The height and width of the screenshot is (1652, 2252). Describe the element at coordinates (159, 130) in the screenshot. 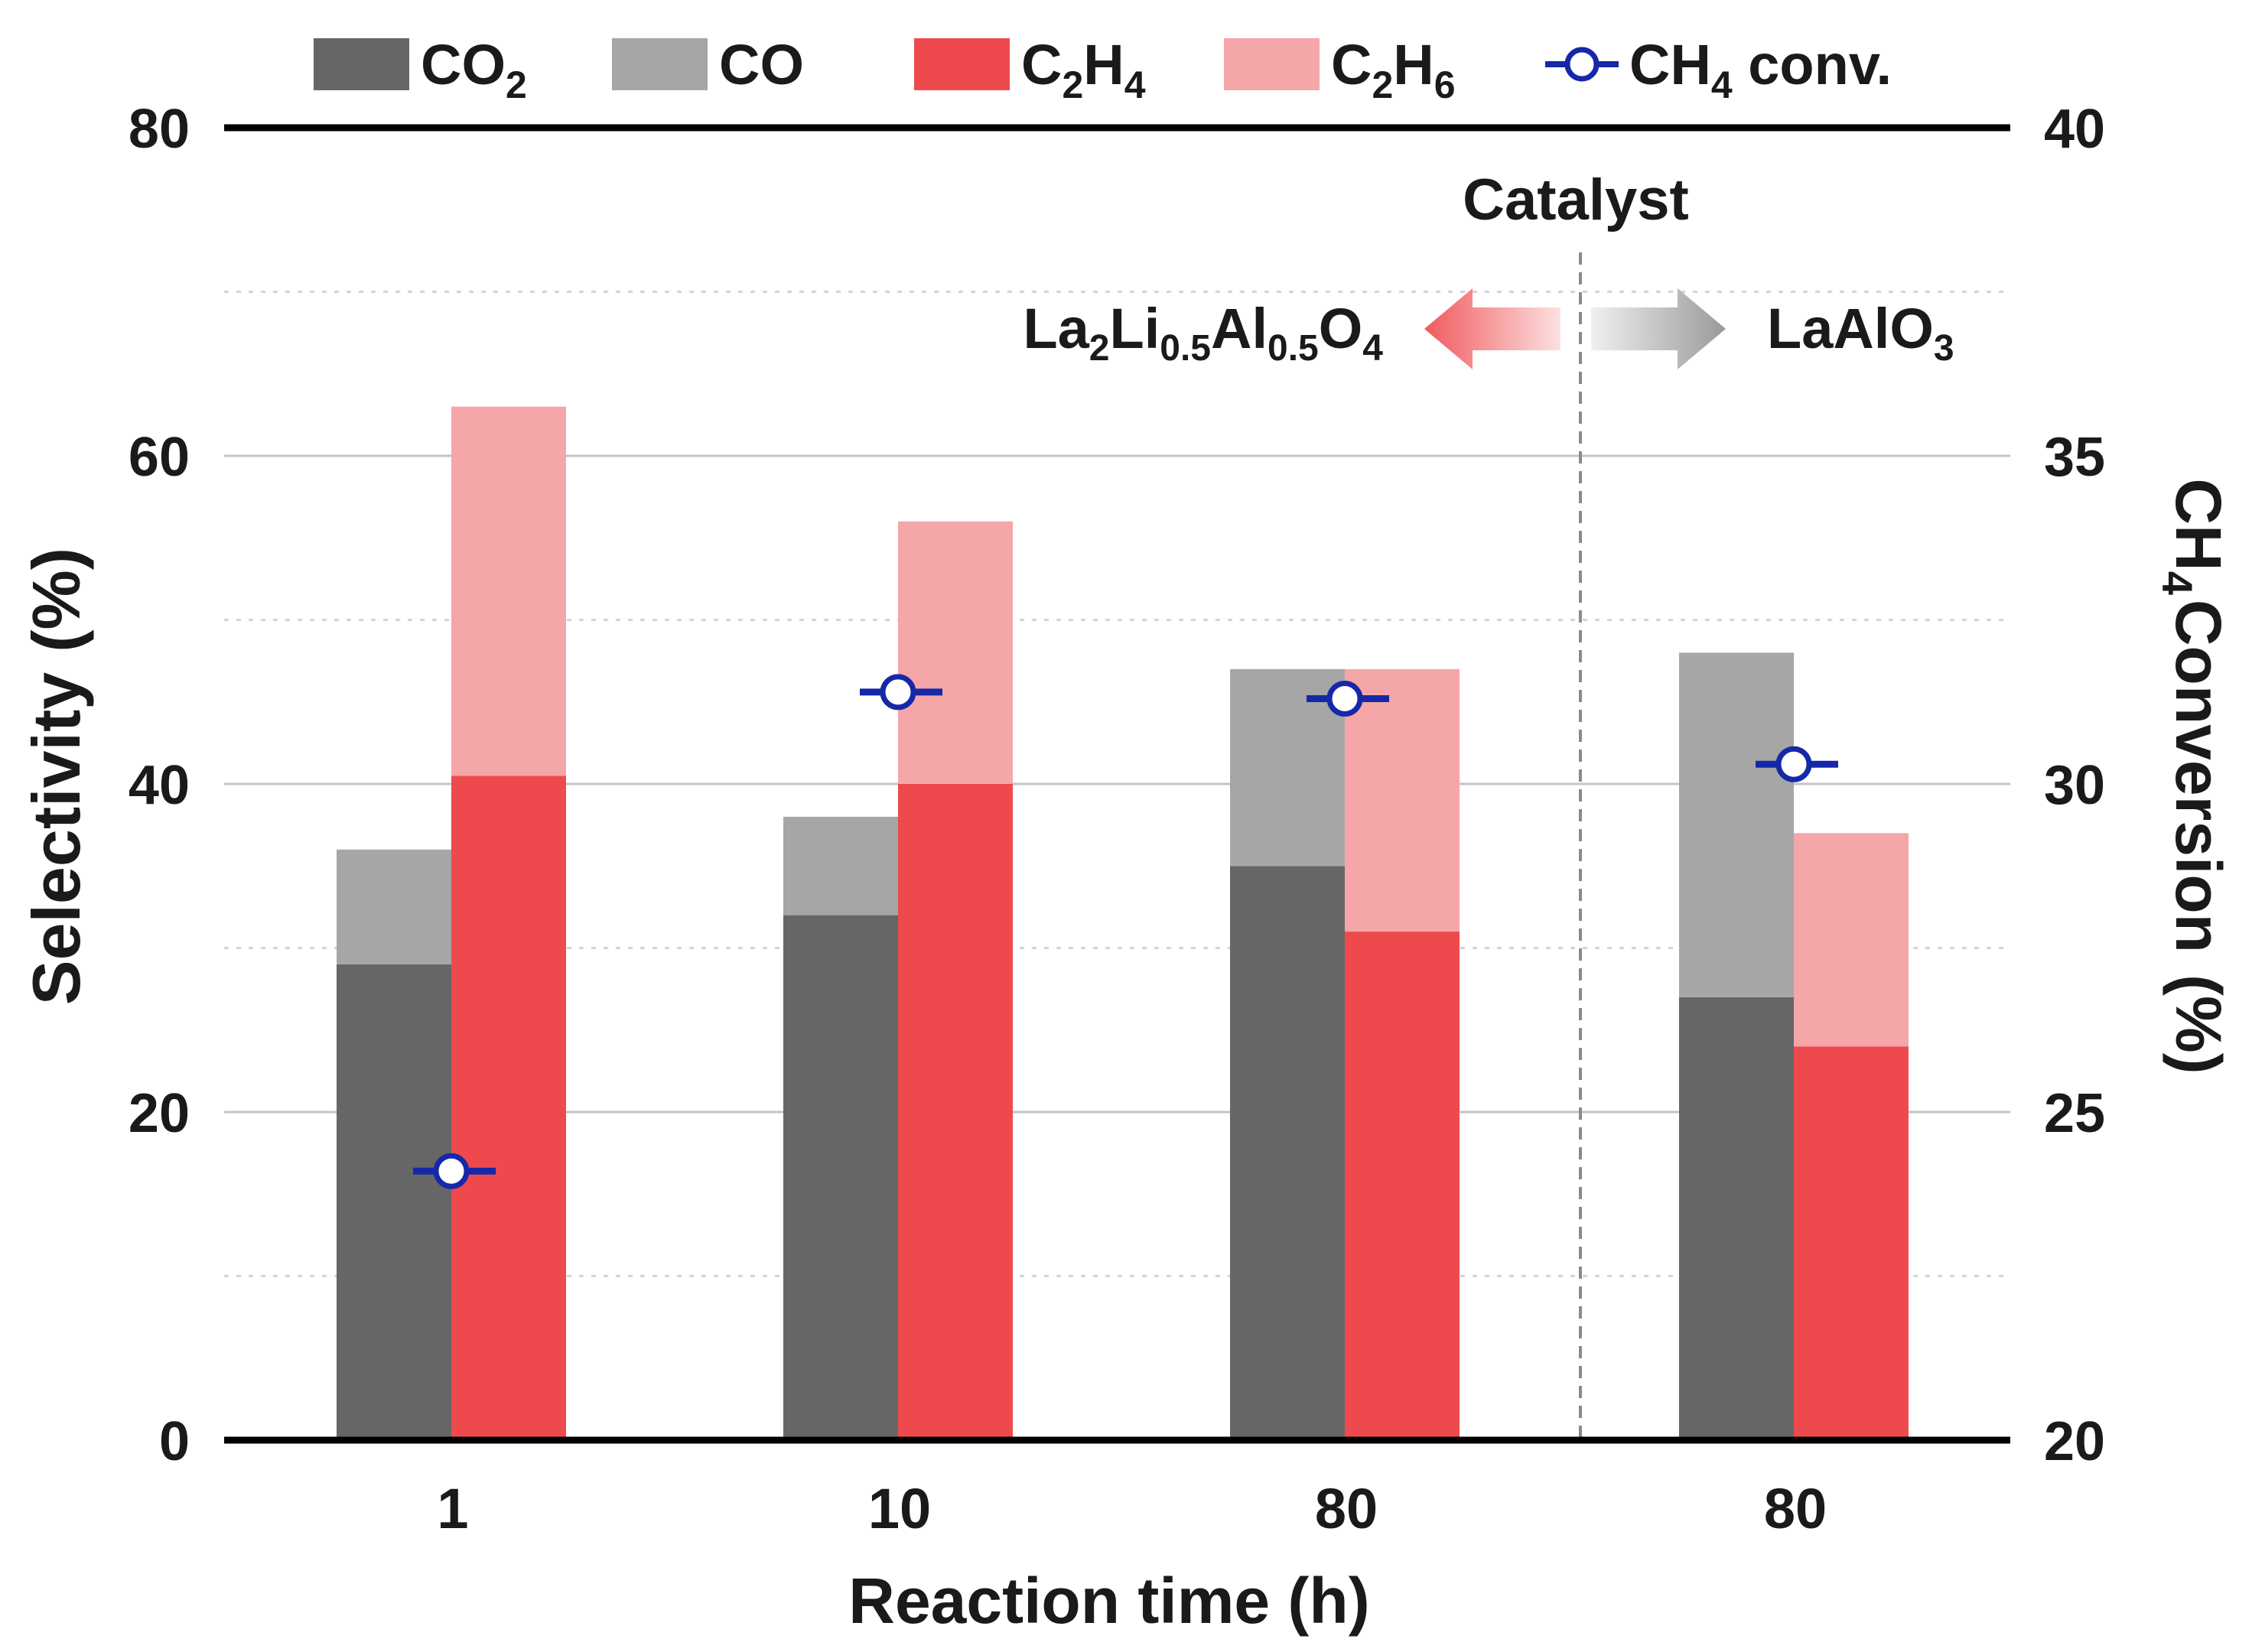

I see `y-left-tick-label: 80` at that location.